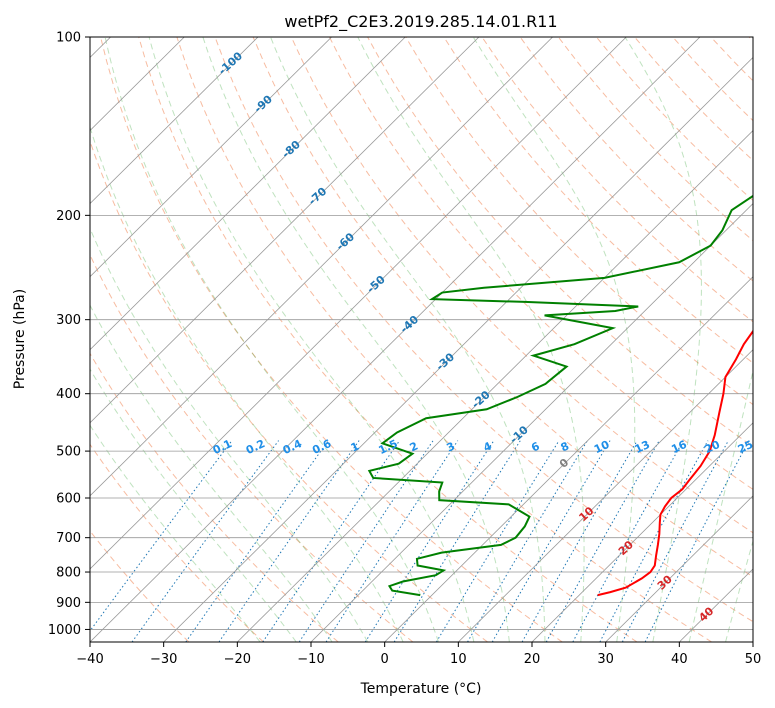 The height and width of the screenshot is (708, 775). Describe the element at coordinates (713, 447) in the screenshot. I see `mixing-ratio-label: 20` at that location.